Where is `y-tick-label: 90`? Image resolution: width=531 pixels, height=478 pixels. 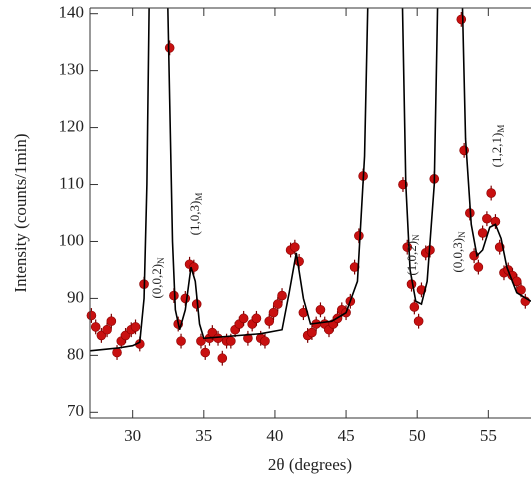 y-tick-label: 90 is located at coordinates (75, 296).